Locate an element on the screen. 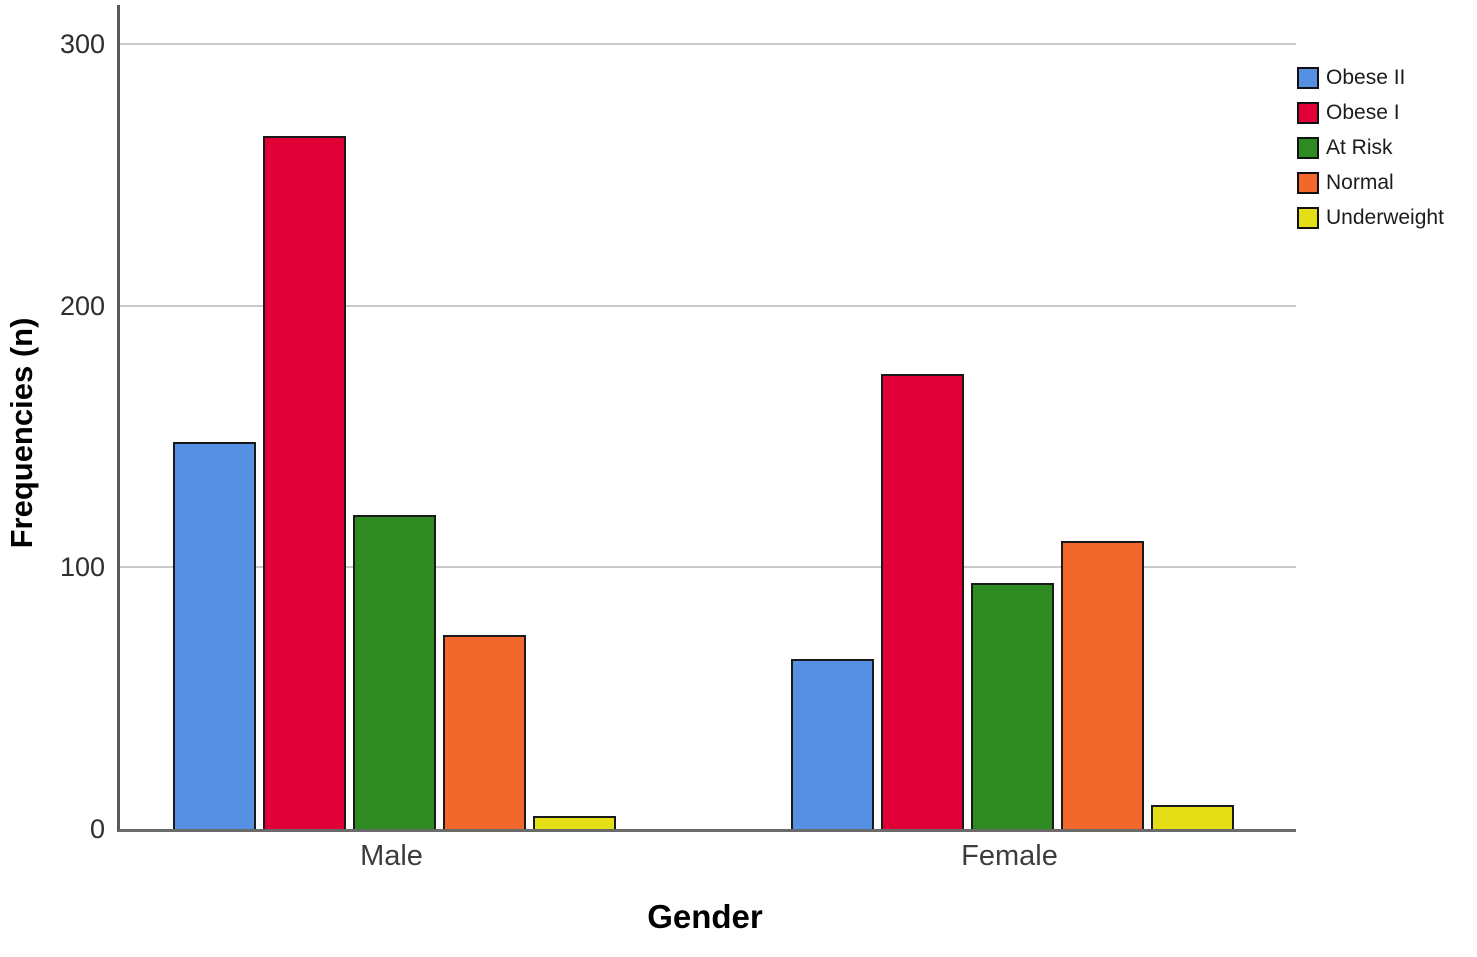 The width and height of the screenshot is (1477, 957). x-tick-label-female: Female is located at coordinates (1009, 856).